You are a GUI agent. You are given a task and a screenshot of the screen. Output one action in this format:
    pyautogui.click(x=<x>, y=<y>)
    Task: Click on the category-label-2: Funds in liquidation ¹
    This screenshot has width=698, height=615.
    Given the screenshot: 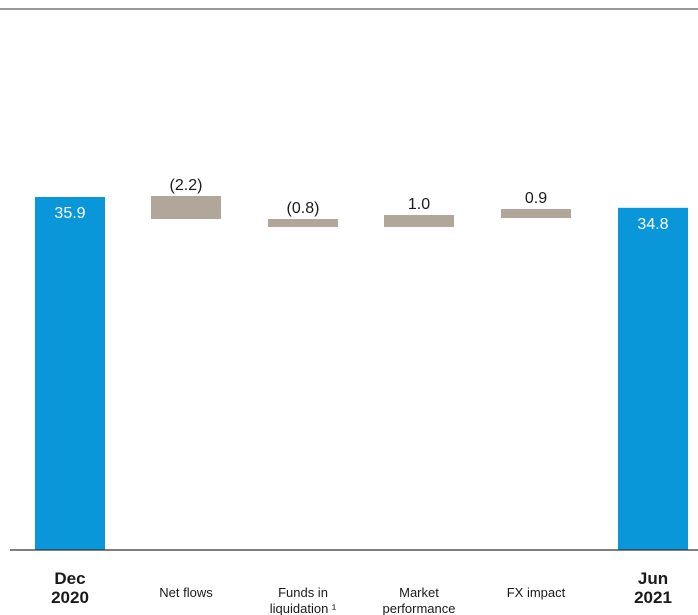 What is the action you would take?
    pyautogui.click(x=303, y=600)
    